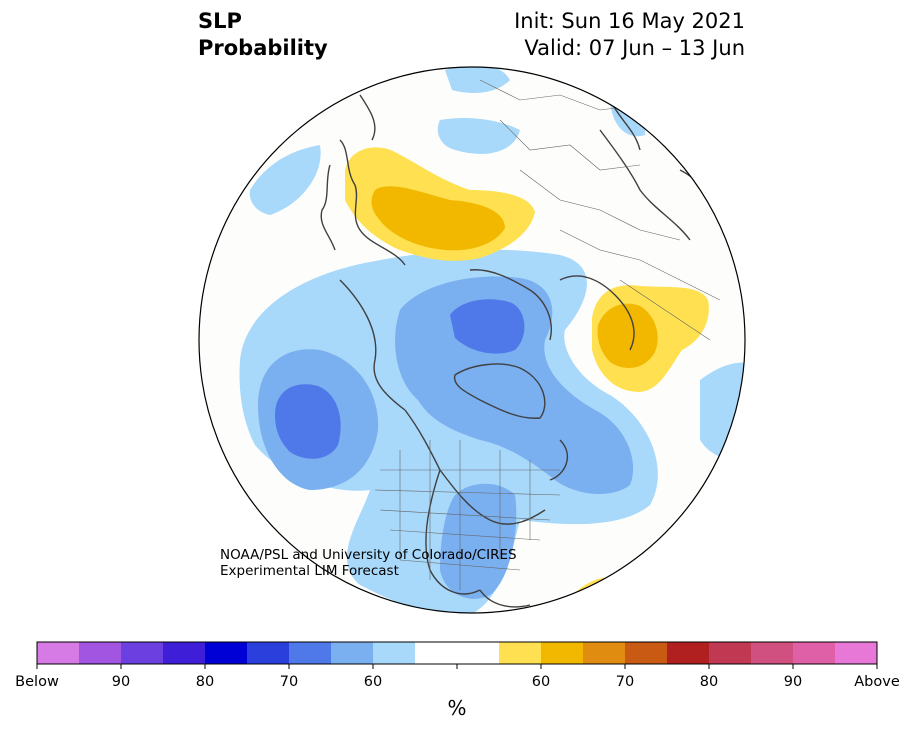 This screenshot has width=915, height=732. Describe the element at coordinates (220, 21) in the screenshot. I see `title-variable: SLP` at that location.